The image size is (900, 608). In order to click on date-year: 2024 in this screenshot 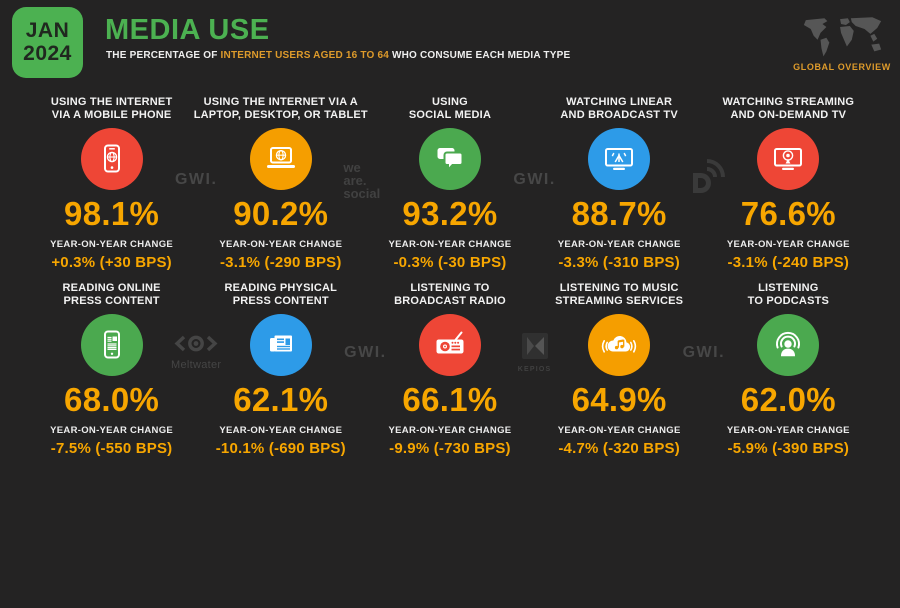, I will do `click(47, 53)`.